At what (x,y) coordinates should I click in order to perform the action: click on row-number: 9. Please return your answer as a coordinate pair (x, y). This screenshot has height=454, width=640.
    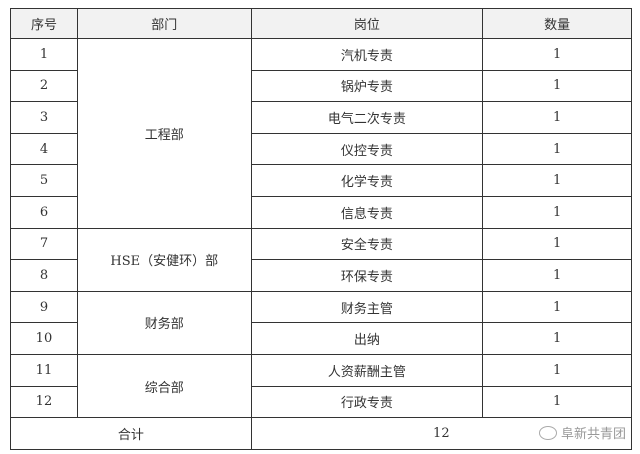
    Looking at the image, I should click on (44, 307).